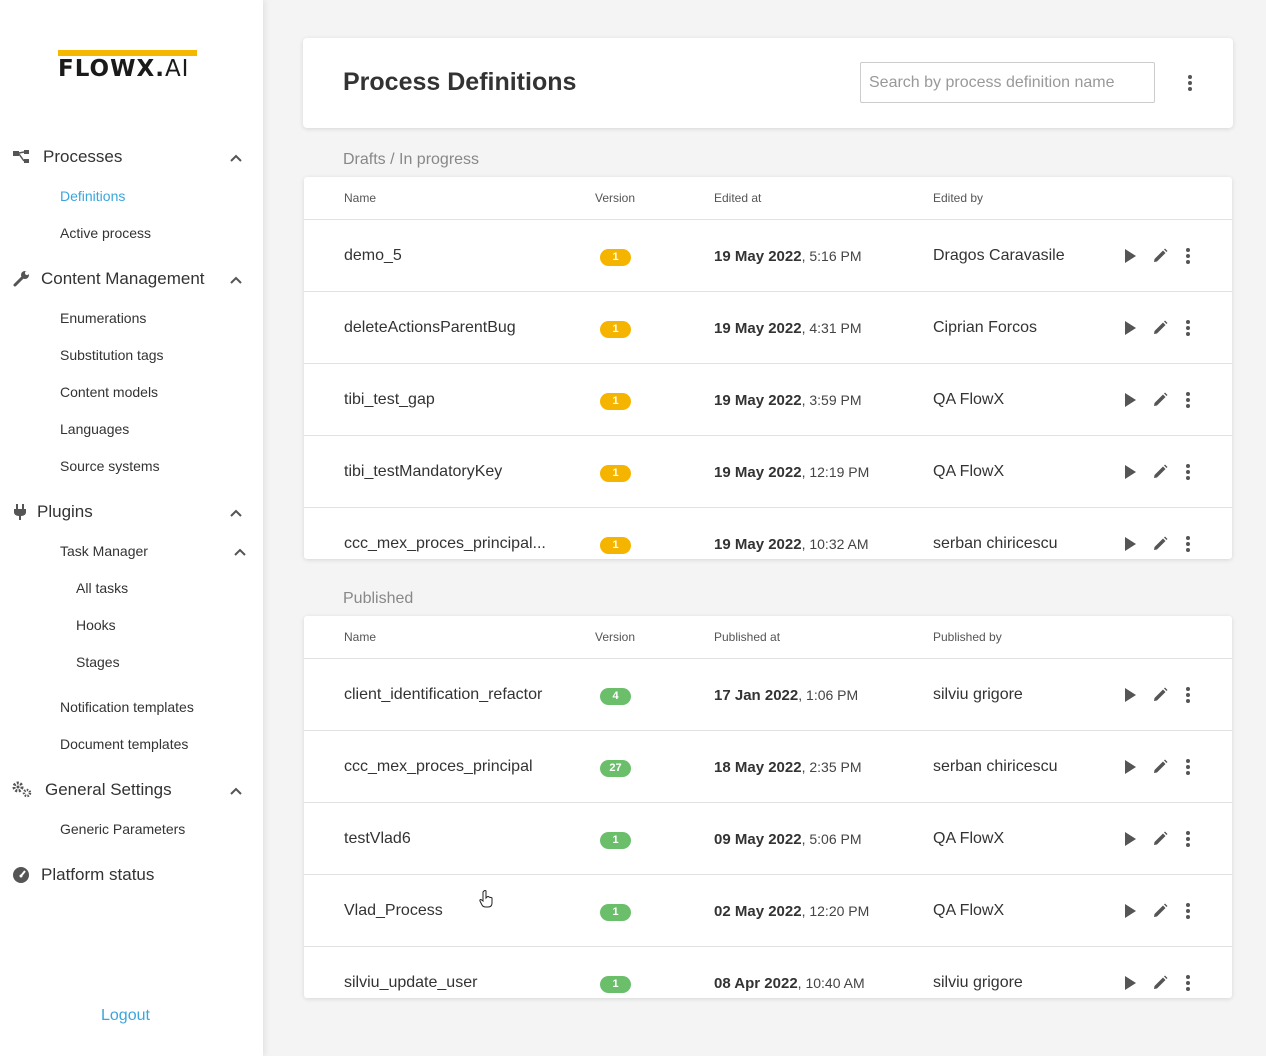 This screenshot has height=1056, width=1266. I want to click on sidebar-item-notification-templates: Notification templates, so click(127, 707).